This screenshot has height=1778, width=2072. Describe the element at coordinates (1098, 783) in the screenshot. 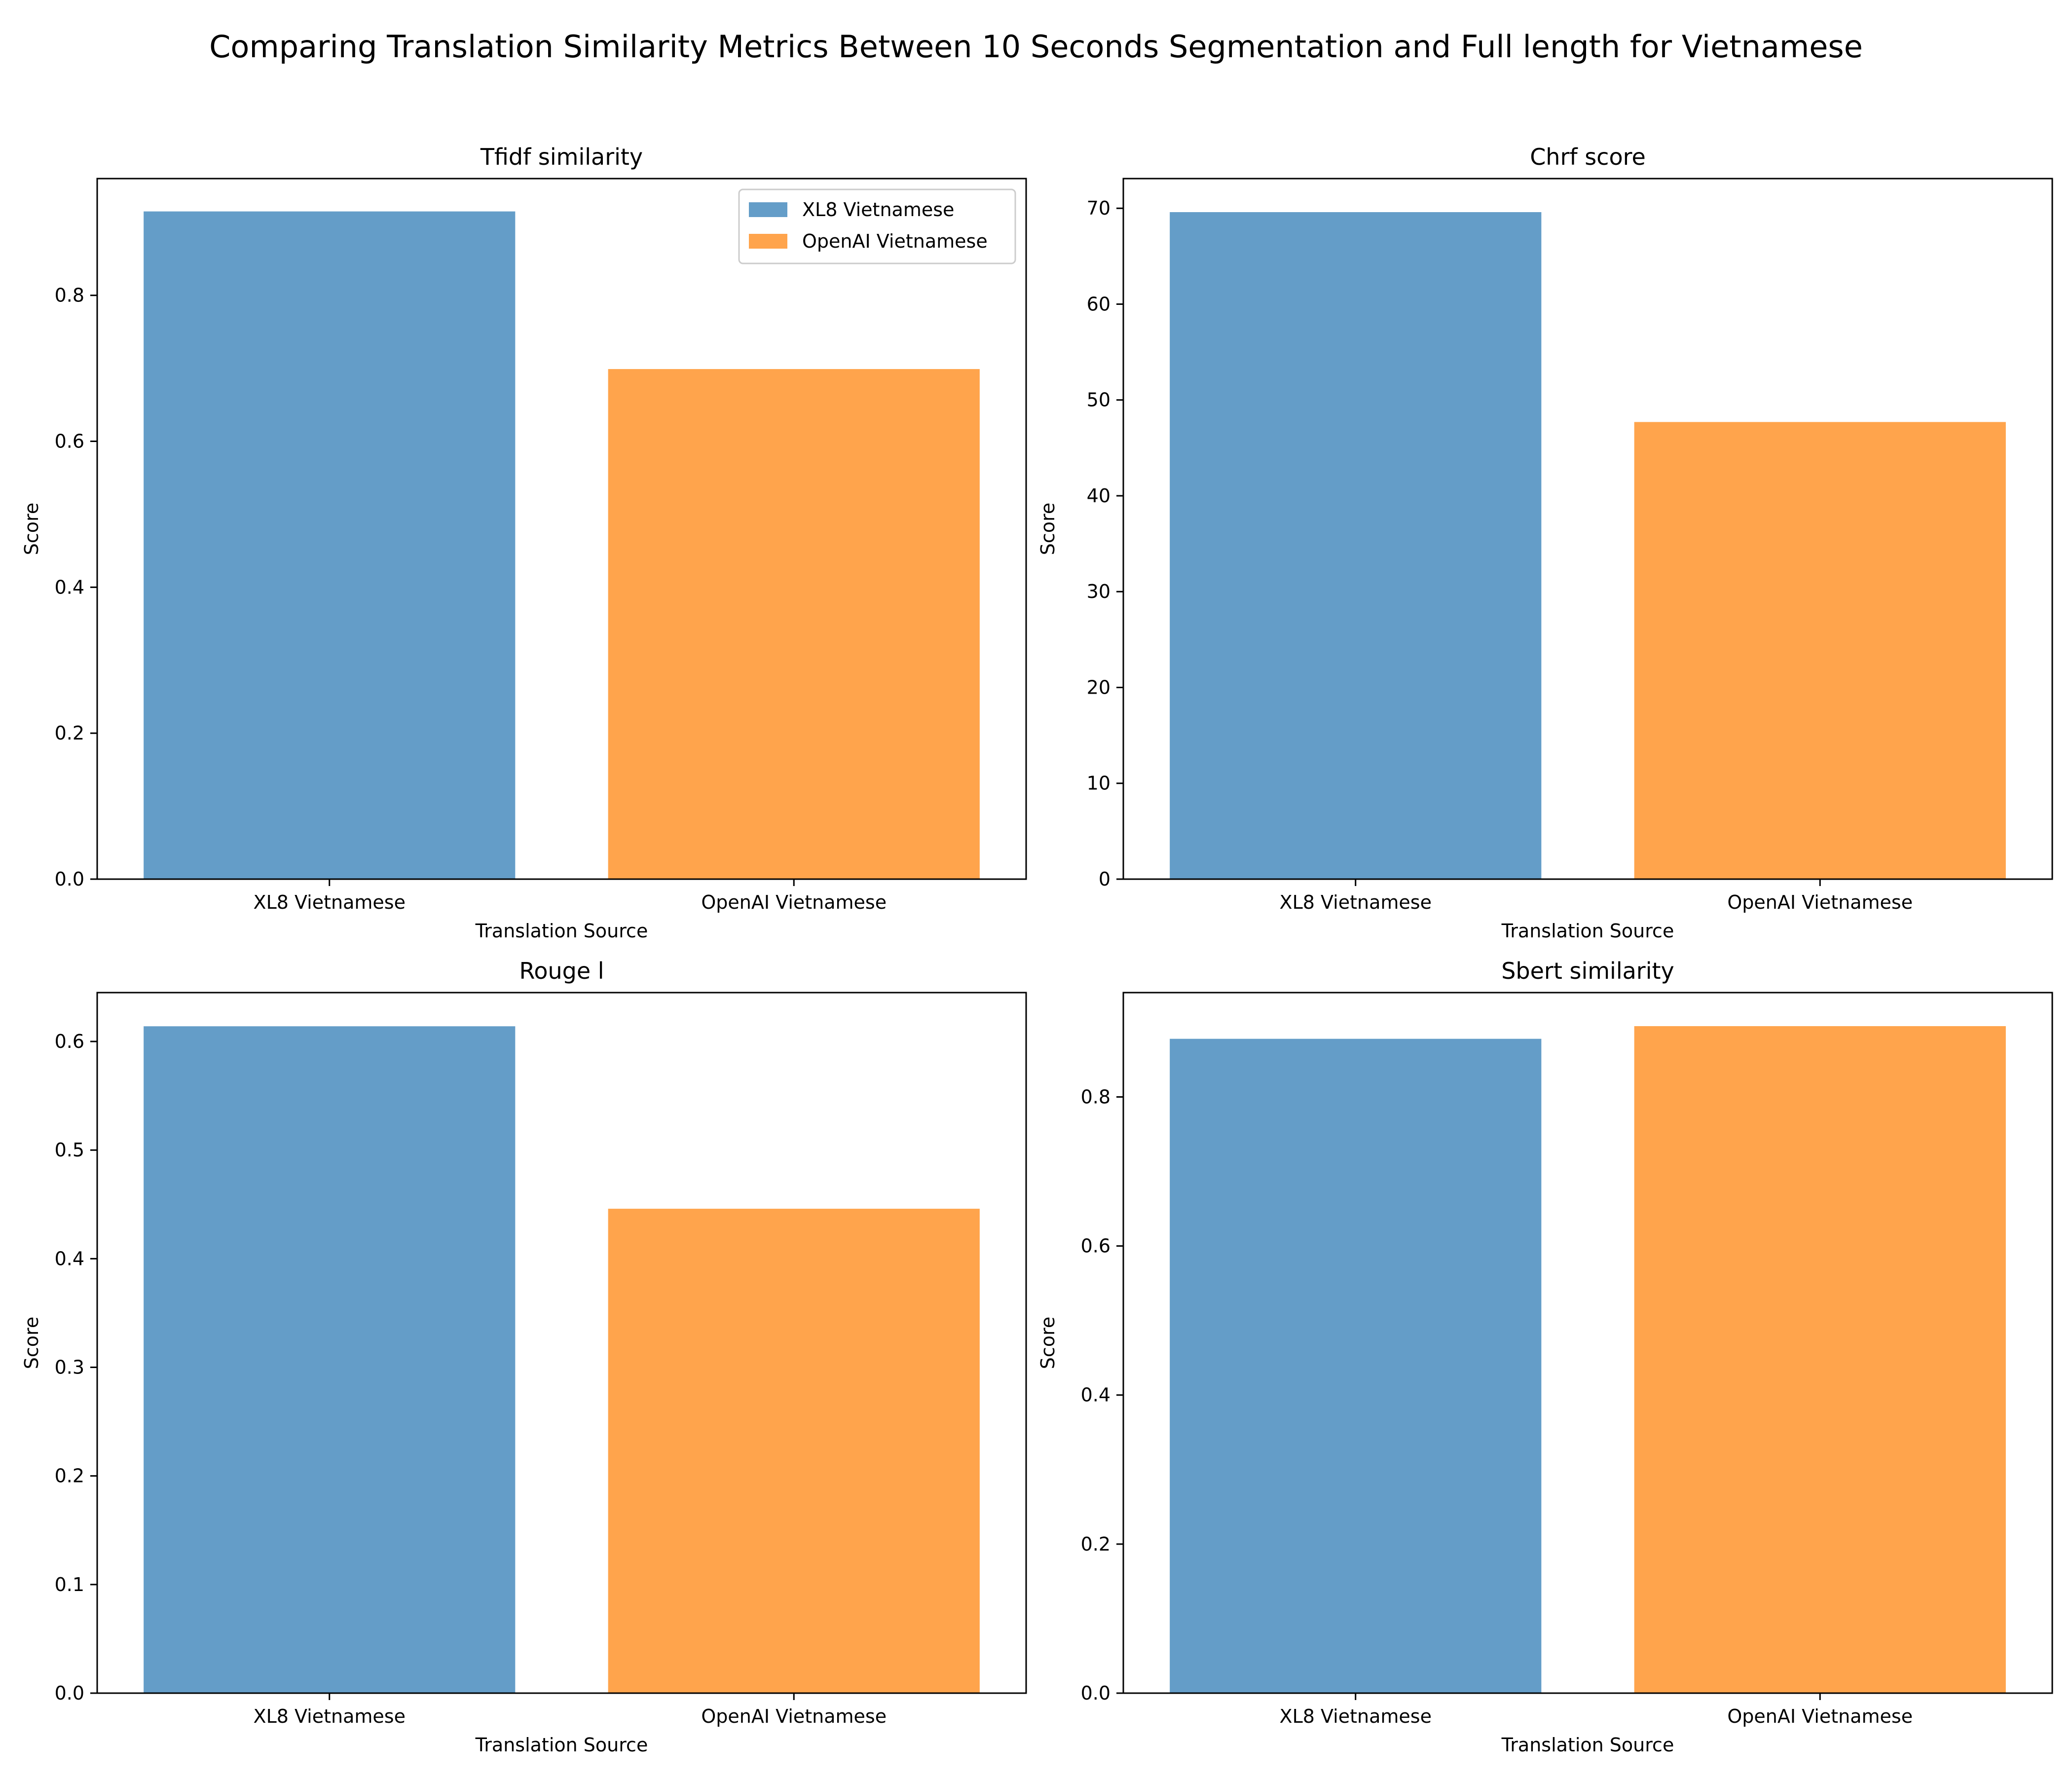

I see `y-tick-label: 10` at that location.